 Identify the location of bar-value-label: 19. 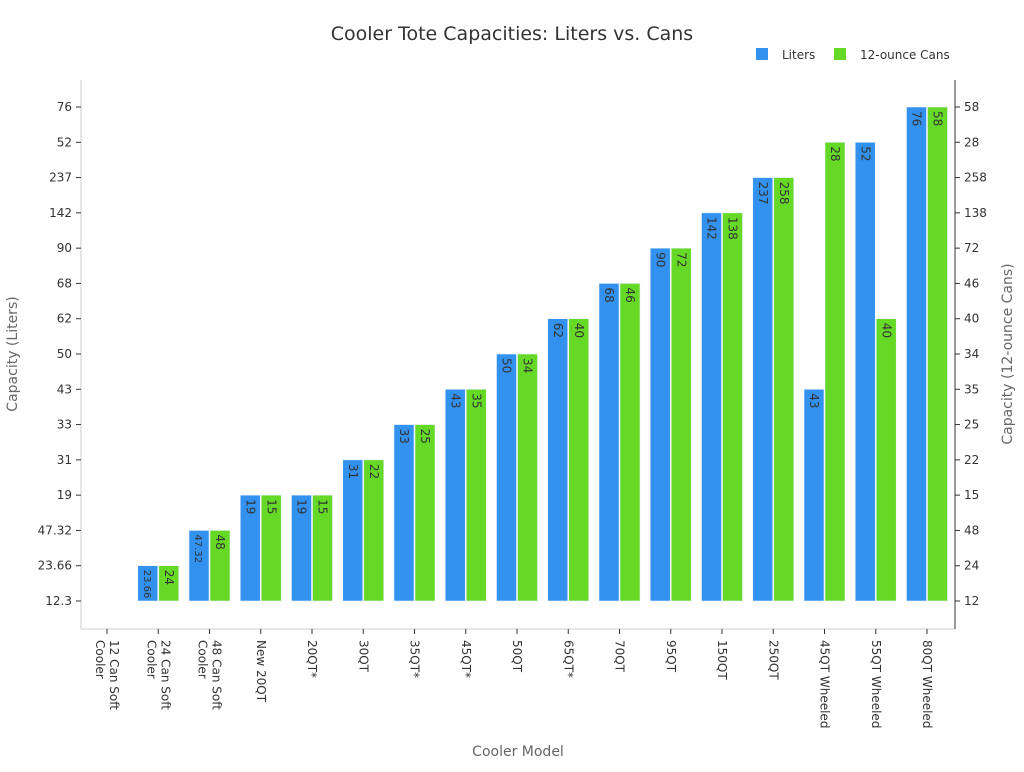
(302, 506).